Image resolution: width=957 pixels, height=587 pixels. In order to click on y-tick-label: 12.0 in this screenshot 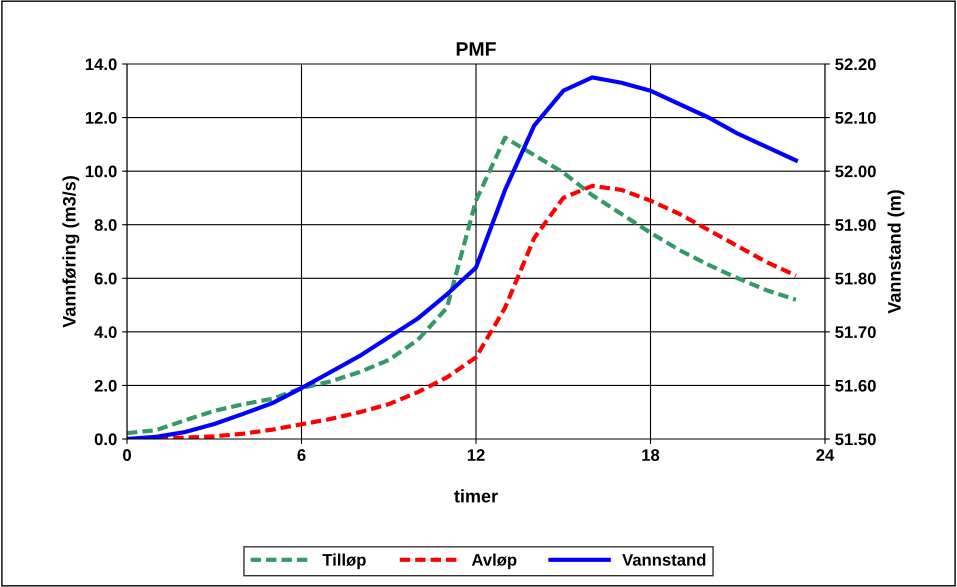, I will do `click(101, 118)`.